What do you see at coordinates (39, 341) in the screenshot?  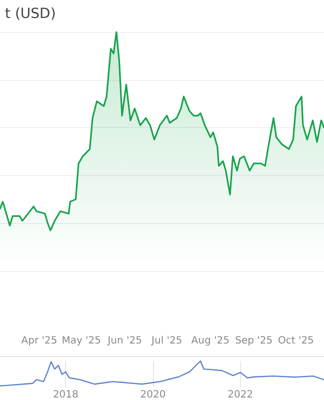 I see `x-tick-label: Apr '25` at bounding box center [39, 341].